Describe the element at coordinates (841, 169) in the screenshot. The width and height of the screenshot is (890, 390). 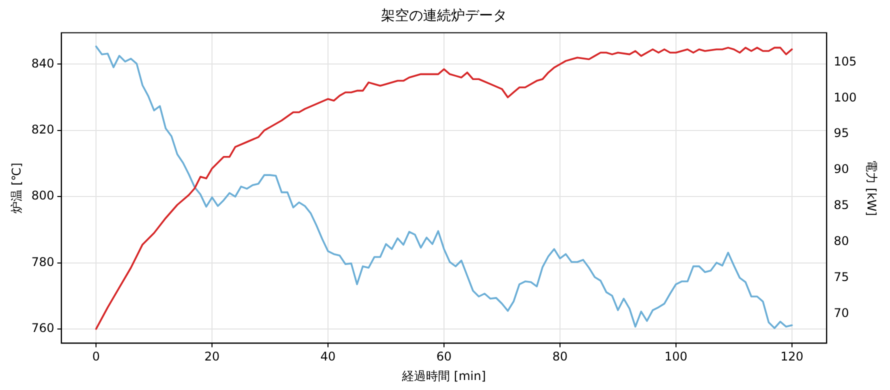
I see `y2-tick-label: 90` at that location.